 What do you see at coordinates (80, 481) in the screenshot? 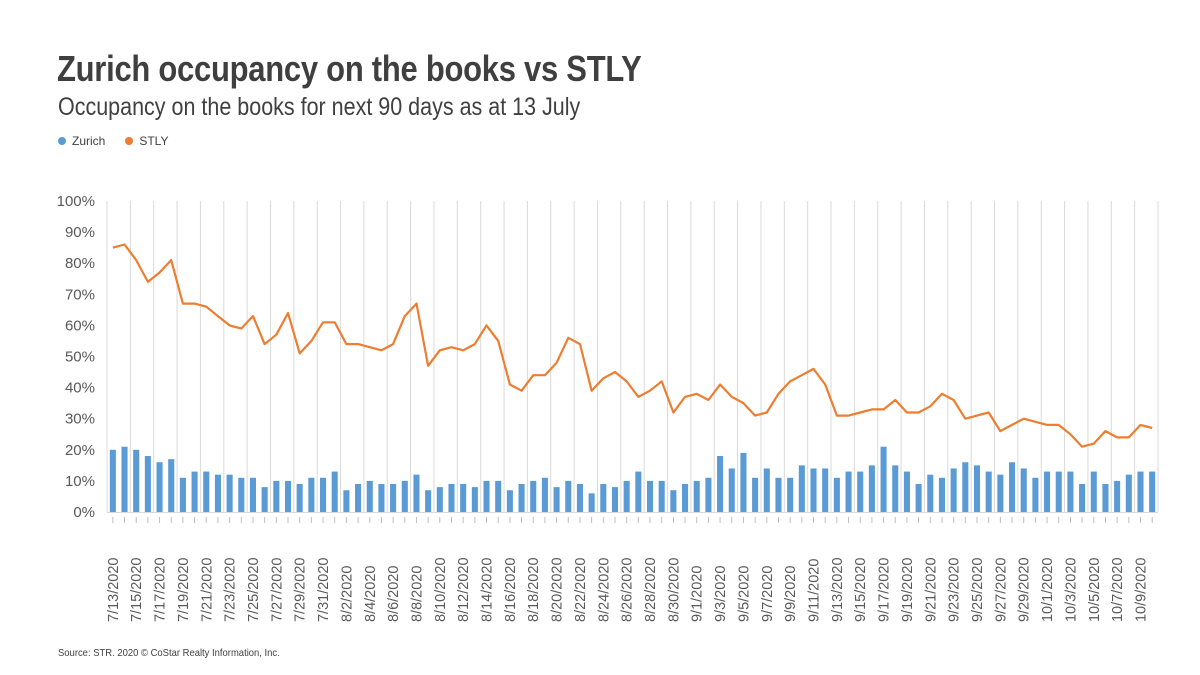
I see `y-tick-label: 10%` at bounding box center [80, 481].